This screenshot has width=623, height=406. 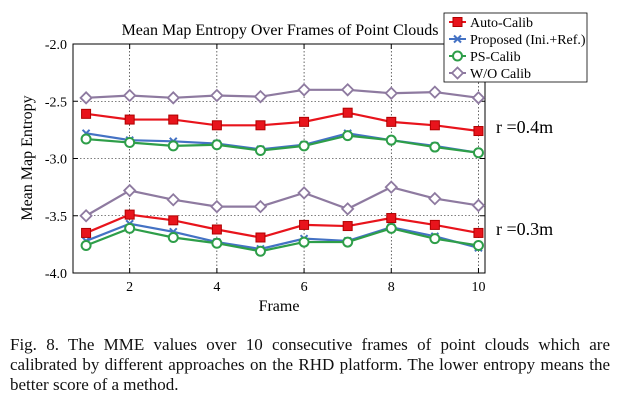 What do you see at coordinates (282, 240) in the screenshot?
I see `series-line-ps-calib-r-0-3m` at bounding box center [282, 240].